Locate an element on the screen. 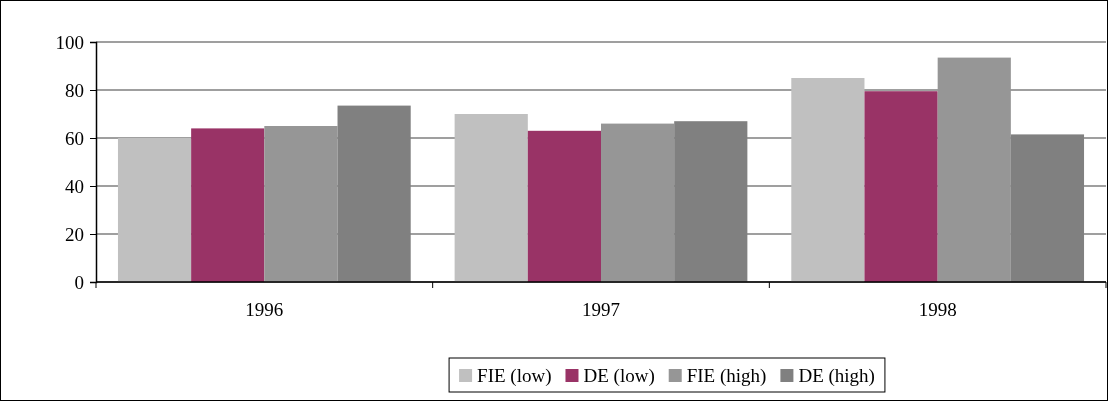  legend-label: DE (low) is located at coordinates (619, 376).